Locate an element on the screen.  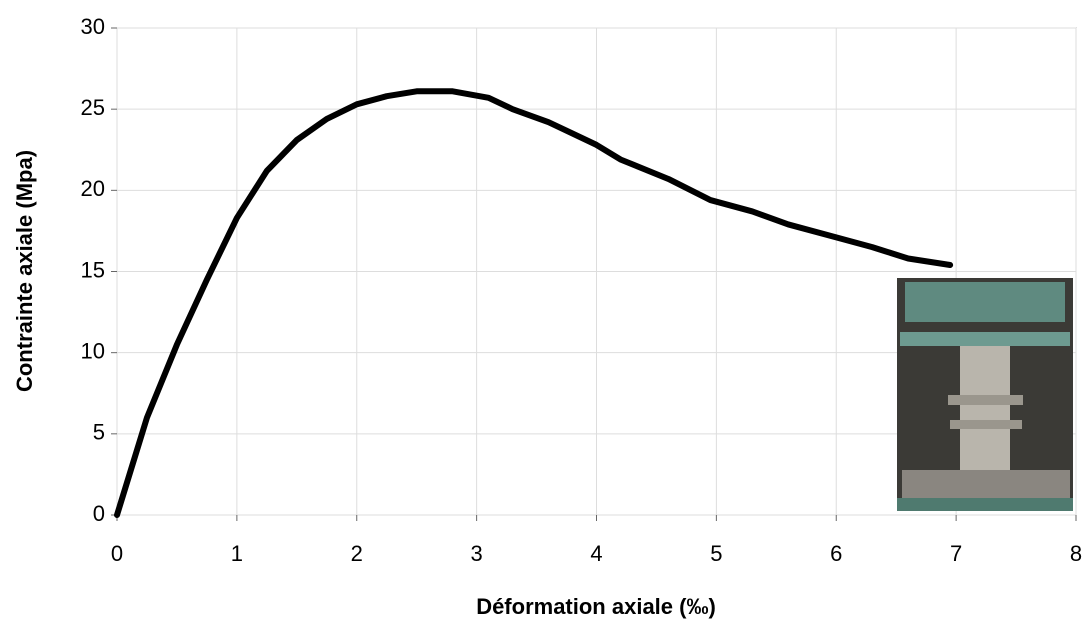
y-tick-label: 30 is located at coordinates (93, 26).